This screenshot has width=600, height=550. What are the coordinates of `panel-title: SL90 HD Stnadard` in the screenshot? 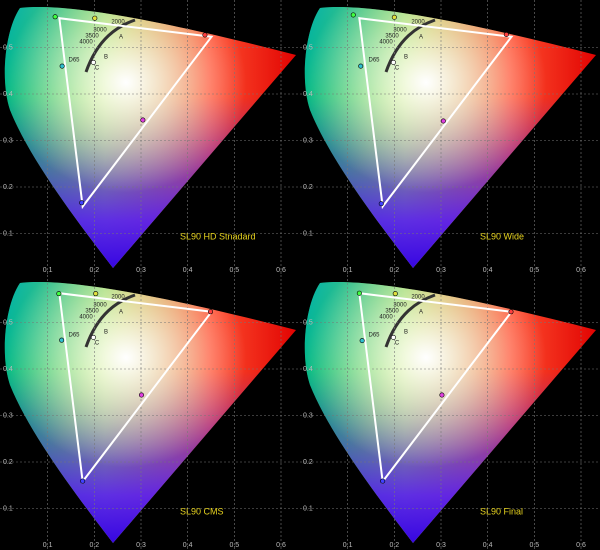 It's located at (218, 236).